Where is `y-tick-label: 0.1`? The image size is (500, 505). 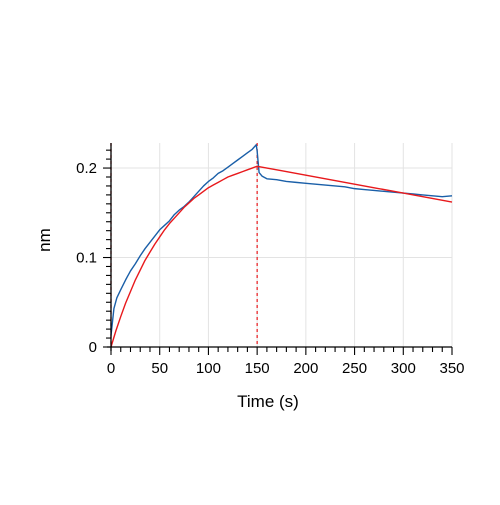
y-tick-label: 0.1 is located at coordinates (86, 258).